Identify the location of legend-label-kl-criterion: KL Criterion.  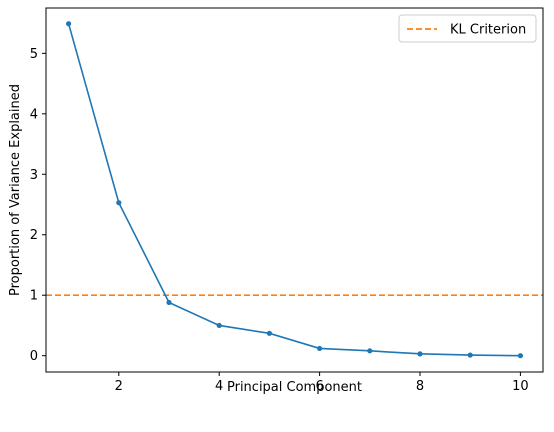
(488, 30).